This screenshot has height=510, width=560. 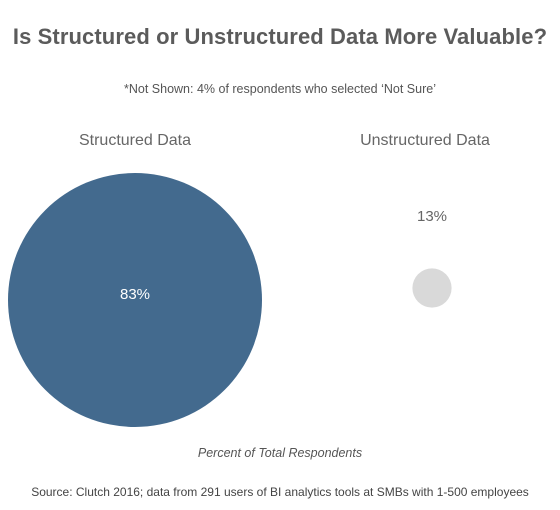 What do you see at coordinates (432, 288) in the screenshot?
I see `bubble-unstructured` at bounding box center [432, 288].